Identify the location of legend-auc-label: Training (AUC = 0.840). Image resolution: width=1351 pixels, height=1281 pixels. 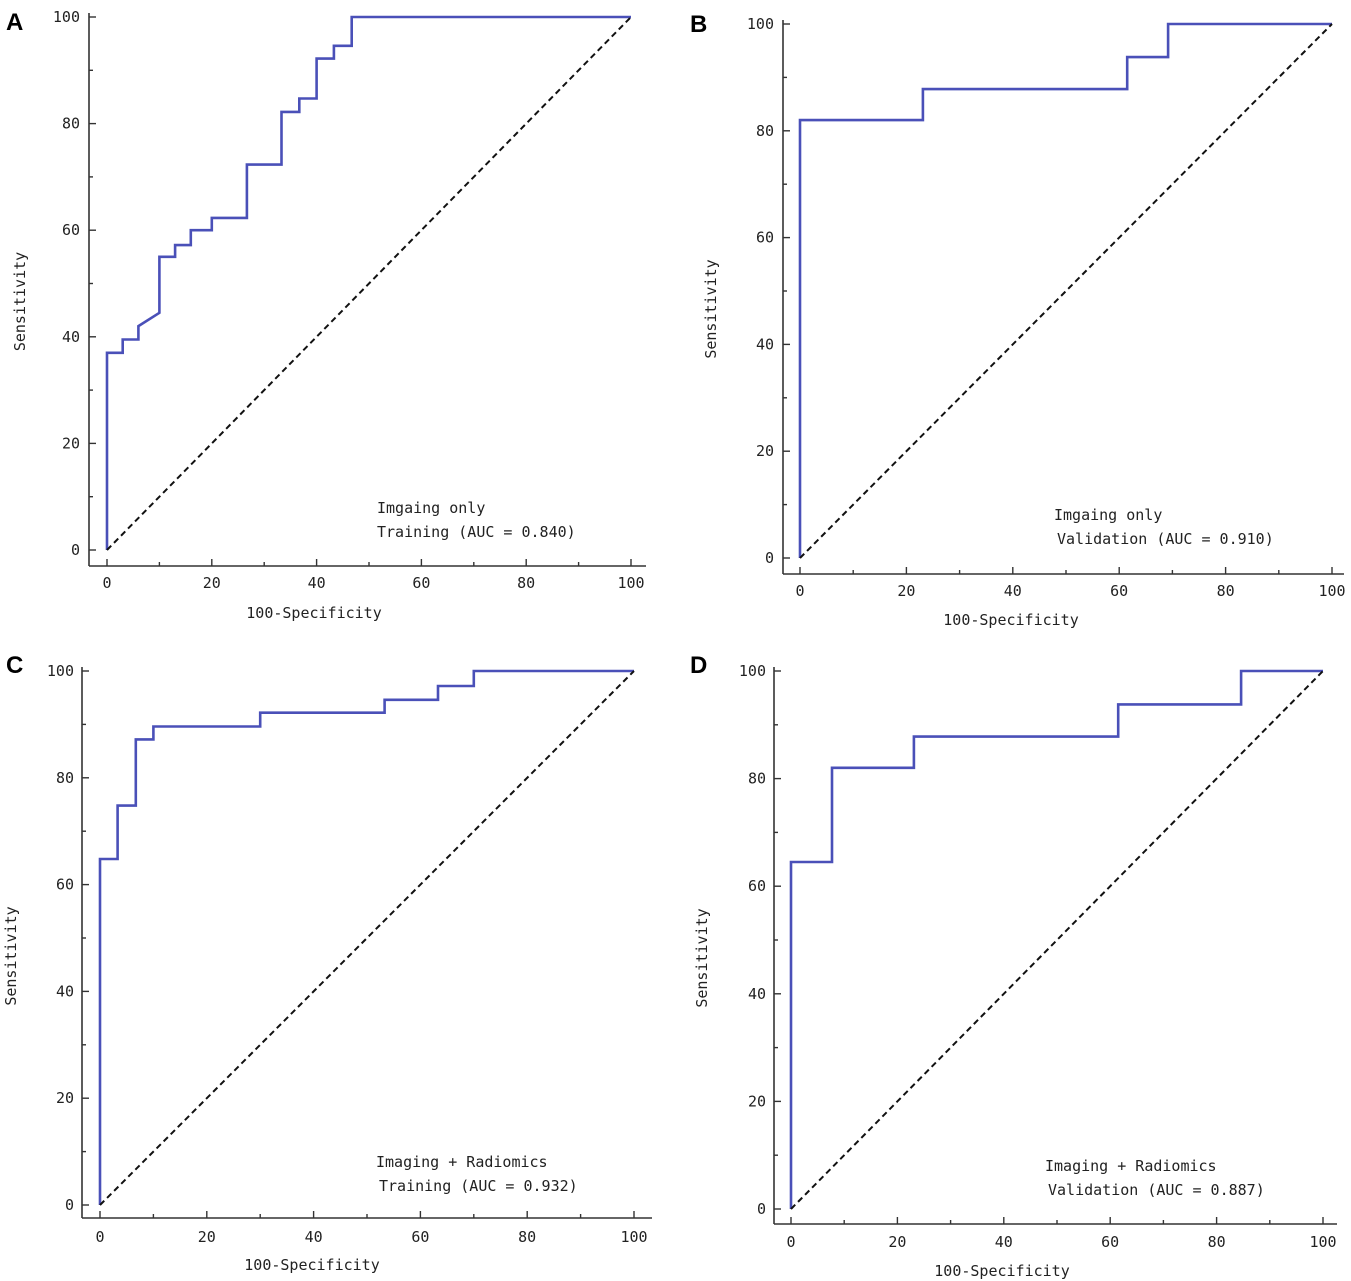
(476, 532).